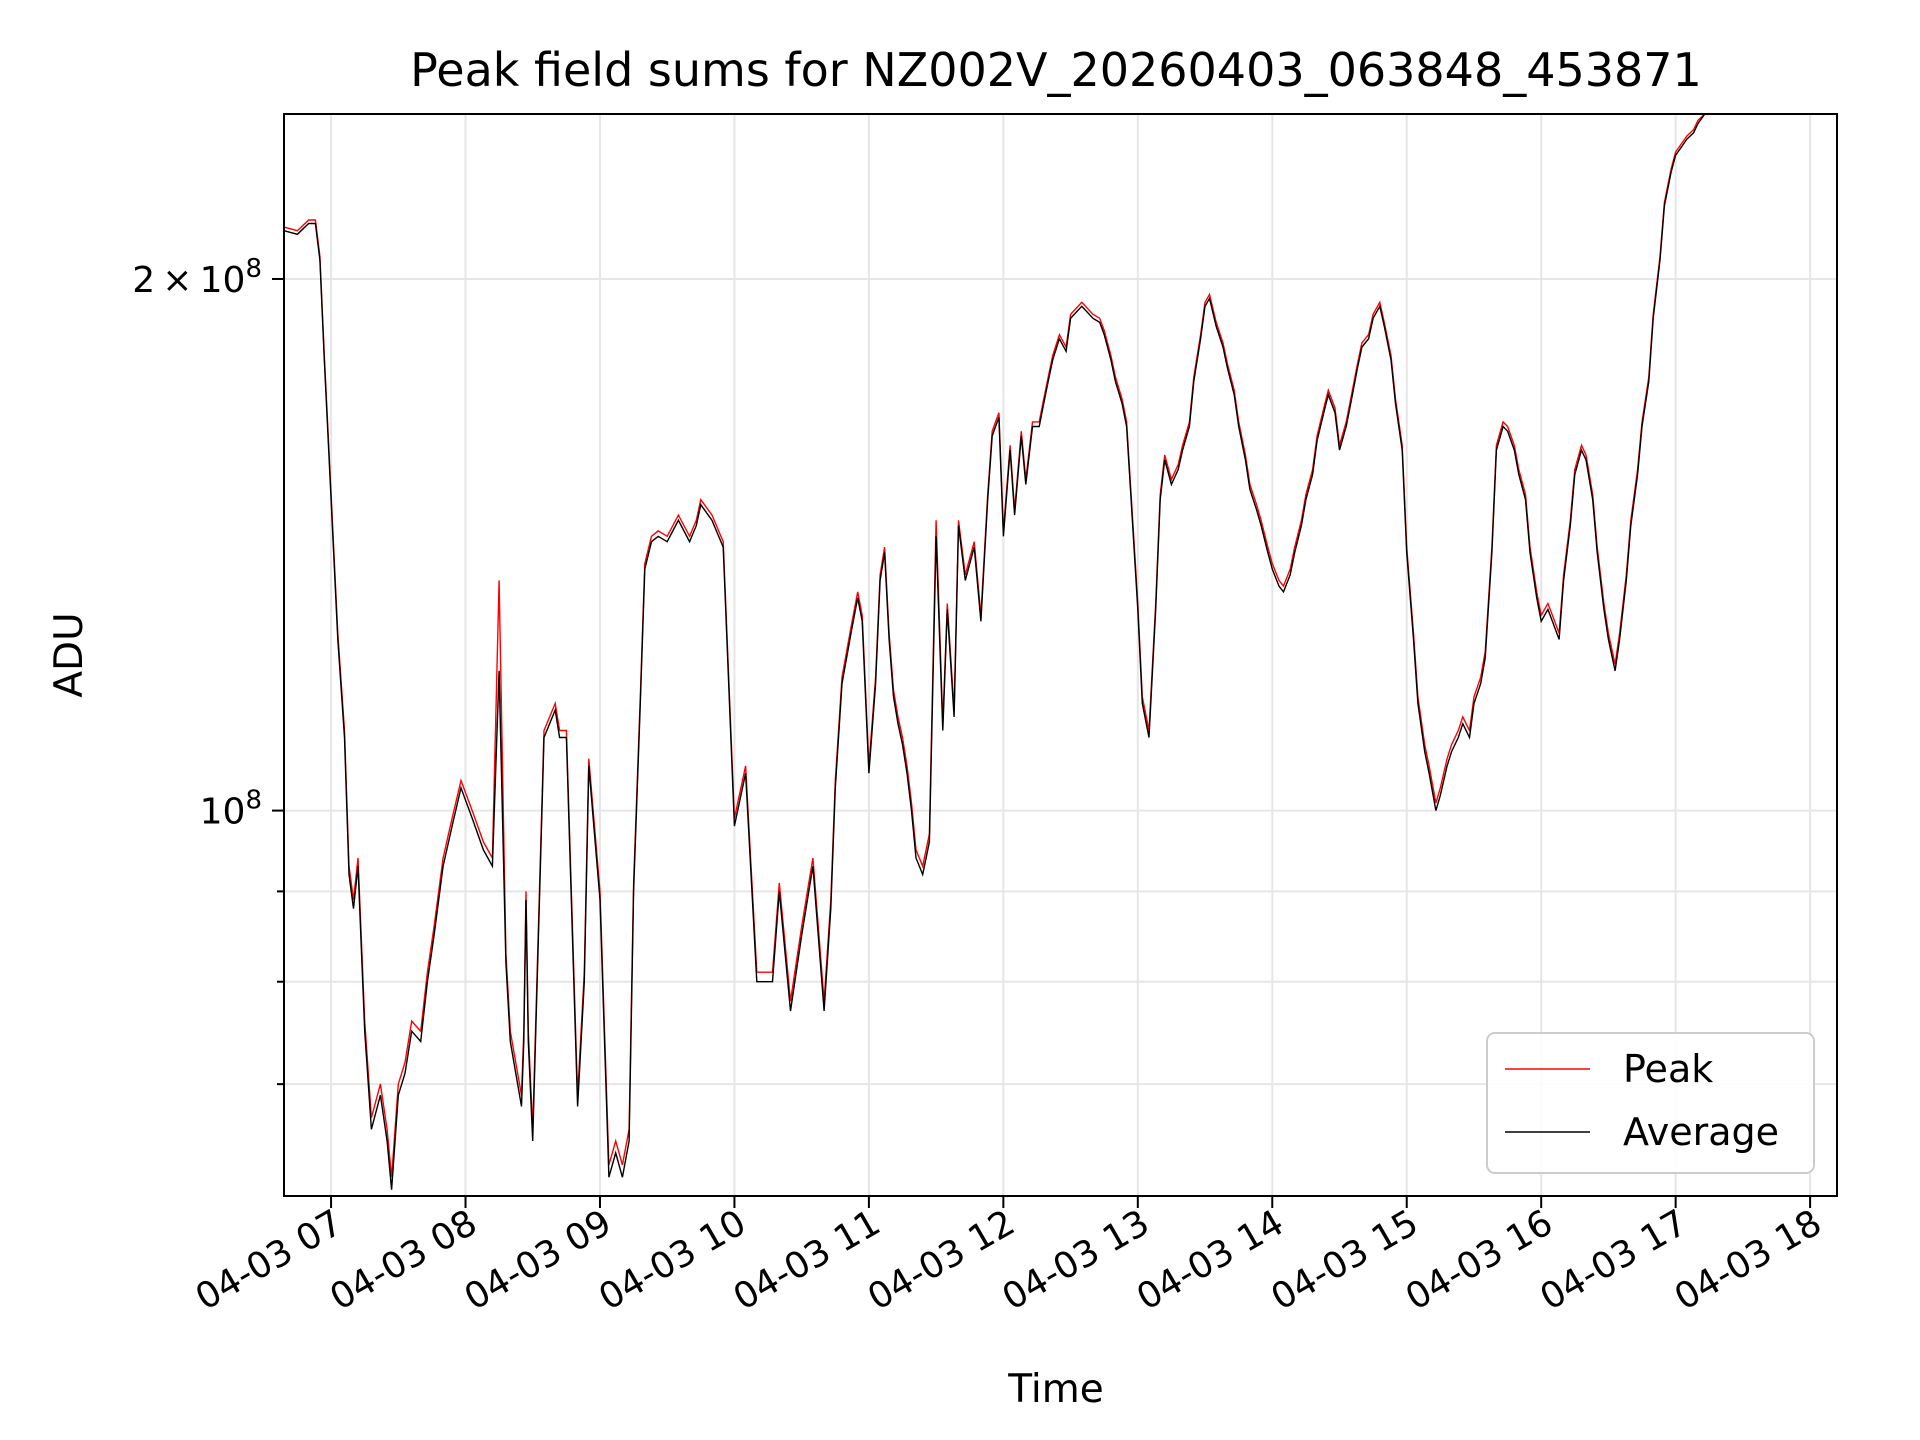 The width and height of the screenshot is (1920, 1440). What do you see at coordinates (1668, 1069) in the screenshot?
I see `legend-peak-label: Peak` at bounding box center [1668, 1069].